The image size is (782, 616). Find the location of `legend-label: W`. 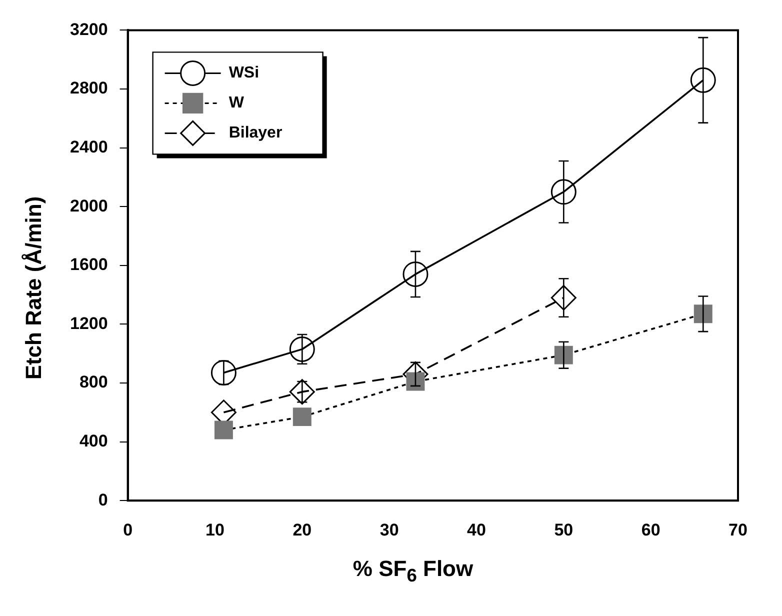

legend-label: W is located at coordinates (236, 103).